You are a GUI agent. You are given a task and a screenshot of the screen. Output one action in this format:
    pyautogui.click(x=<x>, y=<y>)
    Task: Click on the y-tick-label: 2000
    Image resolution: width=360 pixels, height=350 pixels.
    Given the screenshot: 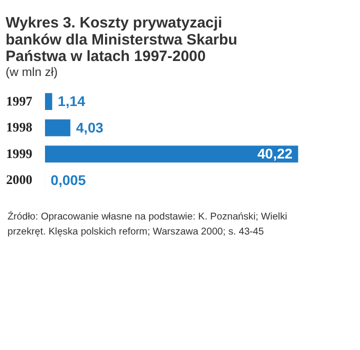 What is the action you would take?
    pyautogui.click(x=19, y=180)
    